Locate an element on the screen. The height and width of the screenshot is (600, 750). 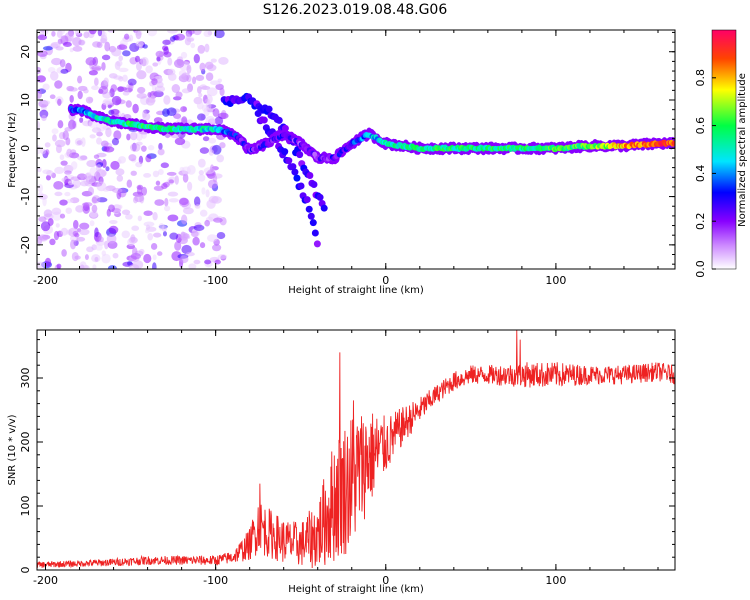
ridge-cell is located at coordinates (673, 143).